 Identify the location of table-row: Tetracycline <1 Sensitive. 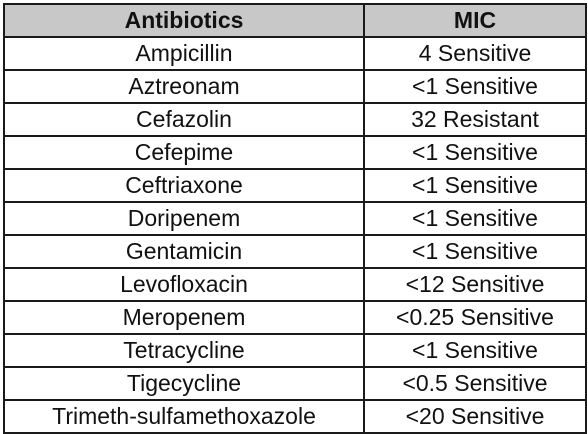
(295, 350).